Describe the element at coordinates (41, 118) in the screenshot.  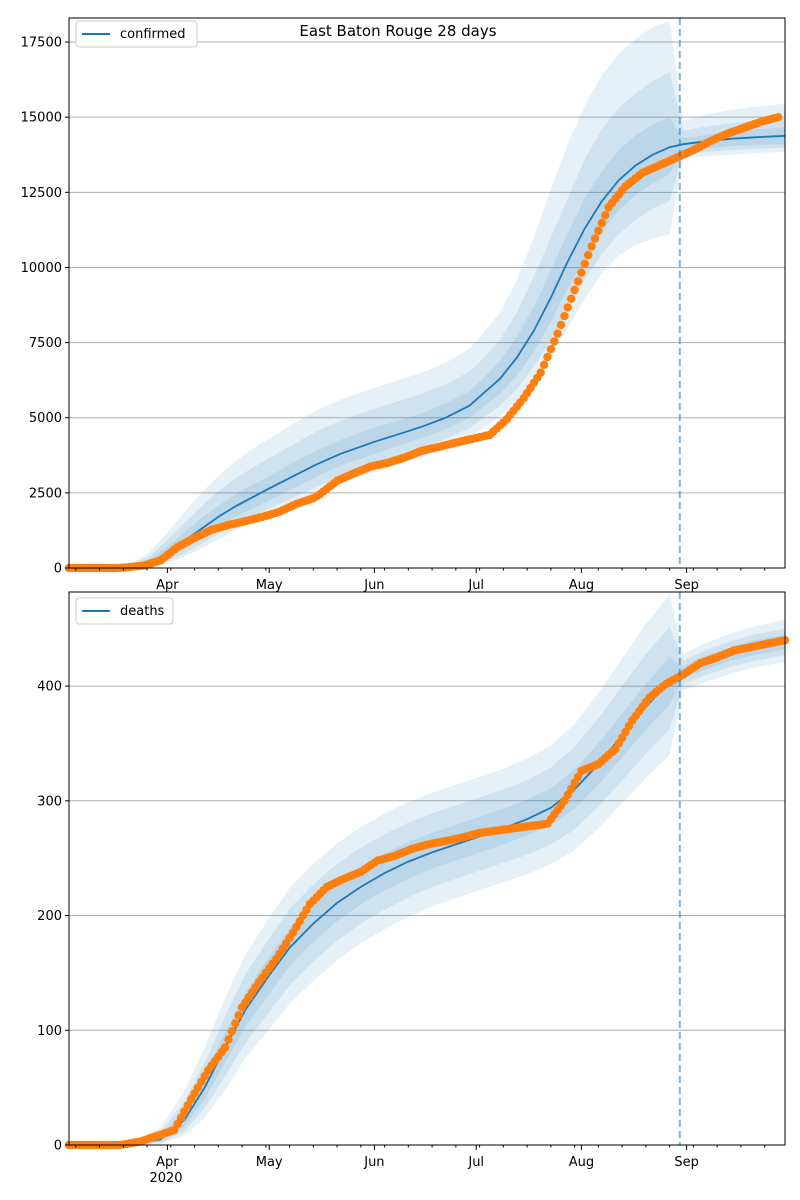
I see `y-tick-label: 15000` at that location.